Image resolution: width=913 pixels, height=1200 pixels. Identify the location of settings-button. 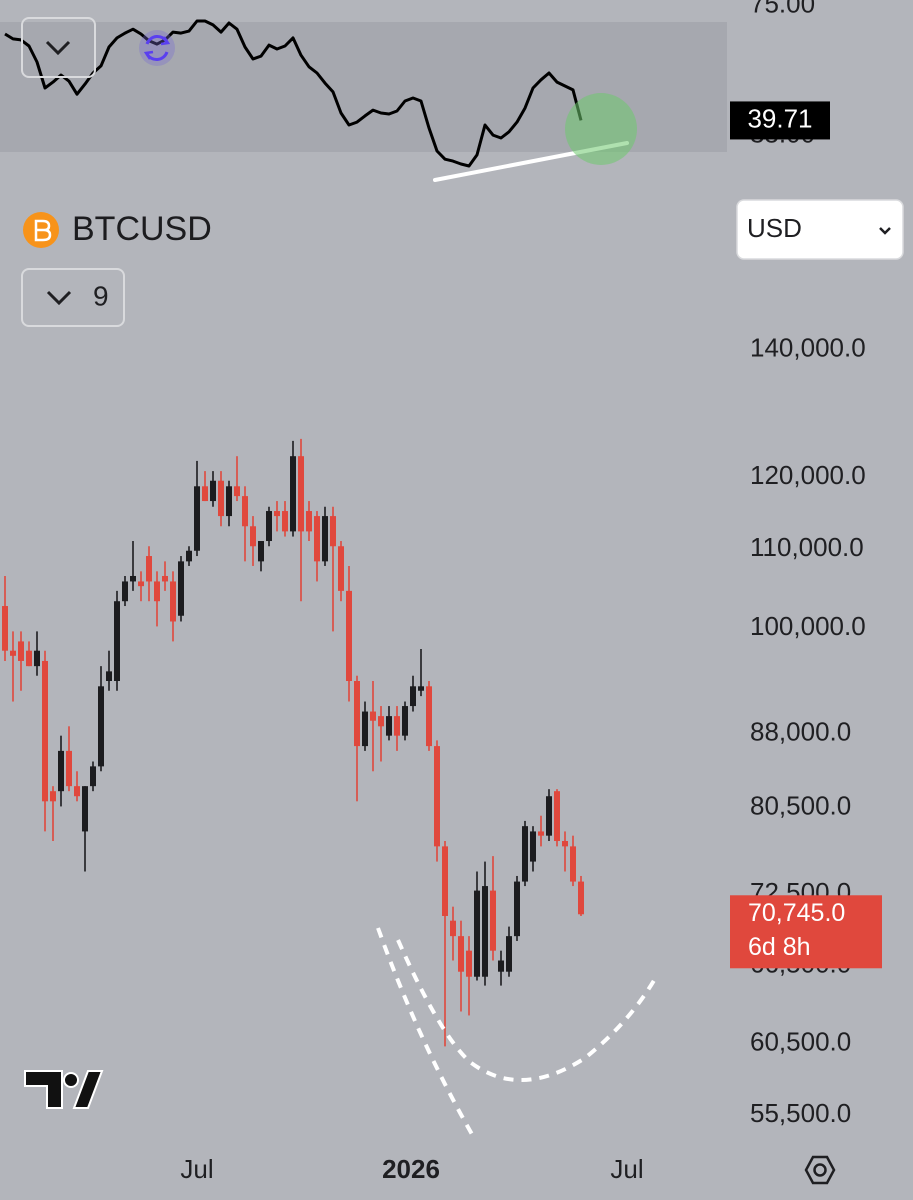
(820, 1170).